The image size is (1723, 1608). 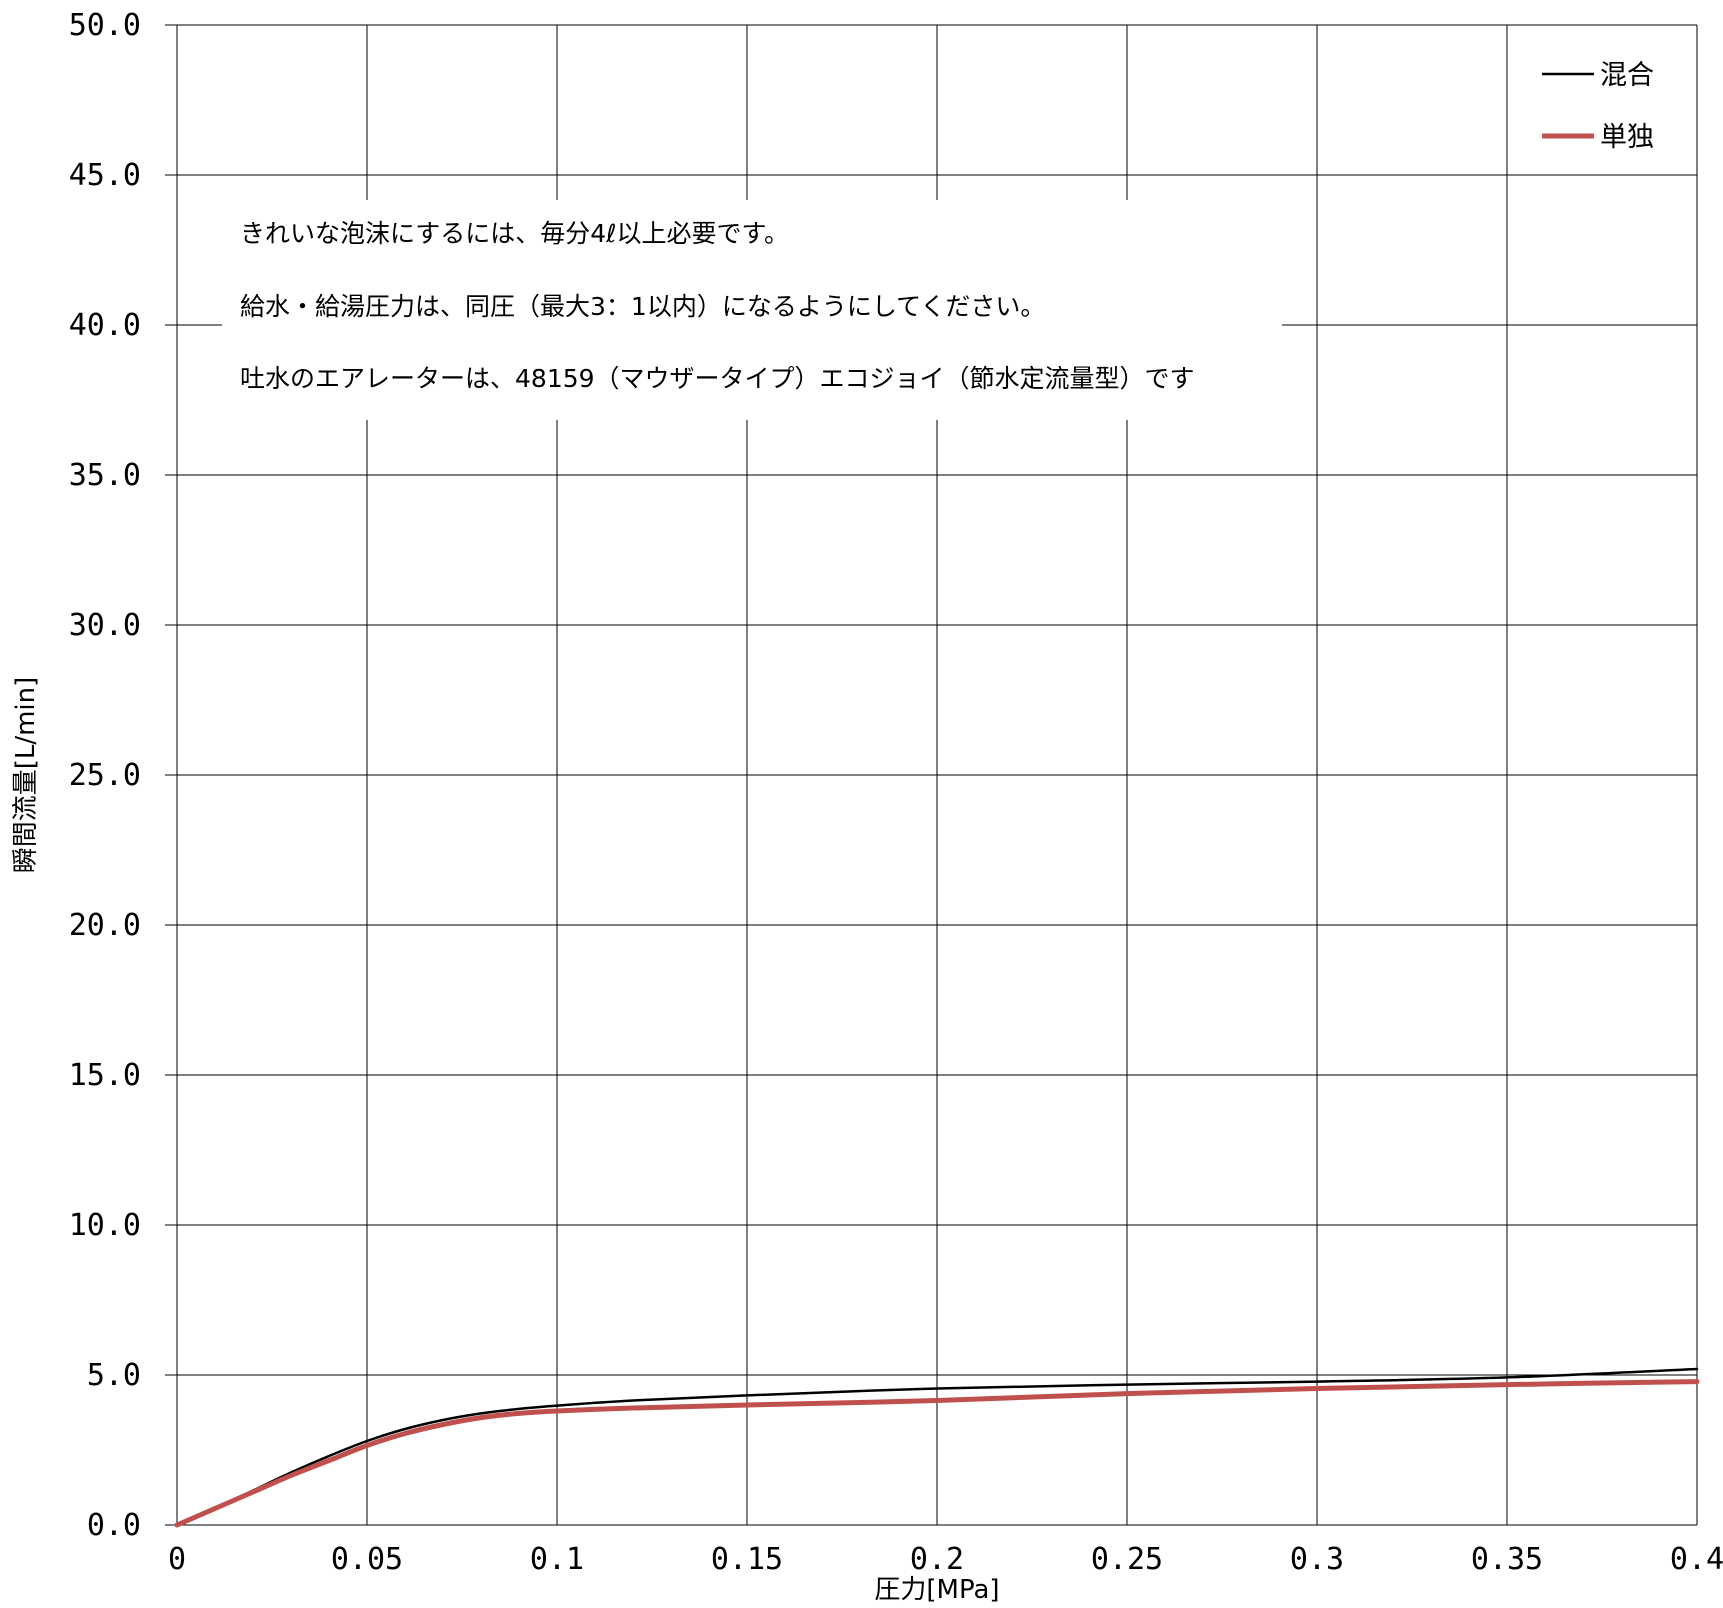 What do you see at coordinates (105, 175) in the screenshot?
I see `y-tick-label: 45.0` at bounding box center [105, 175].